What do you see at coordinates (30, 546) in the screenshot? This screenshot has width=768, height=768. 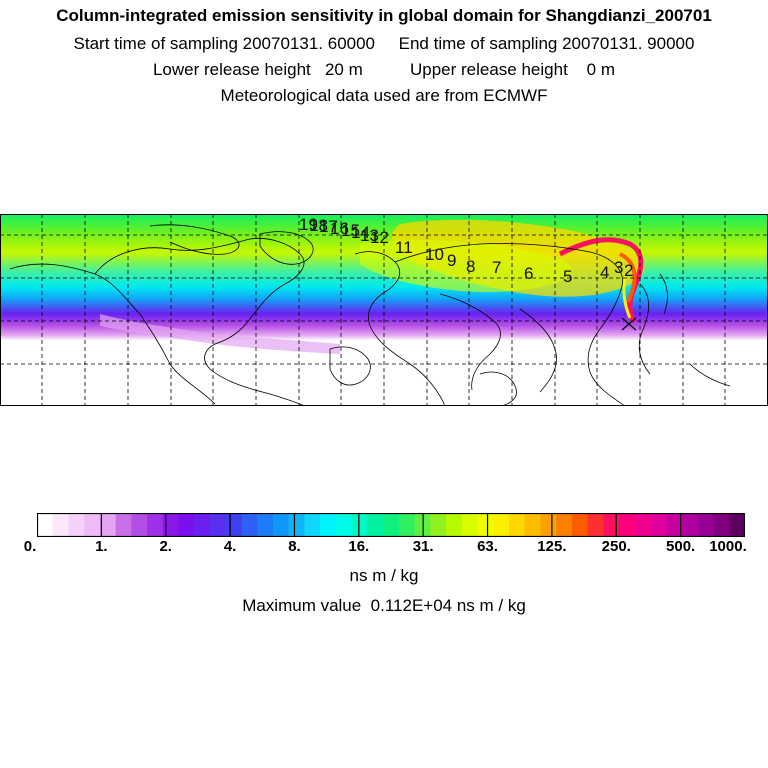 I see `colorbar-tick-label: 0.` at bounding box center [30, 546].